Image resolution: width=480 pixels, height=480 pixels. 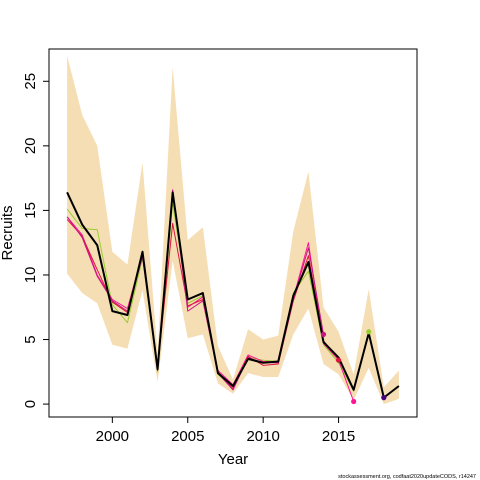 What do you see at coordinates (112, 436) in the screenshot?
I see `x-tick-label: 2000` at bounding box center [112, 436].